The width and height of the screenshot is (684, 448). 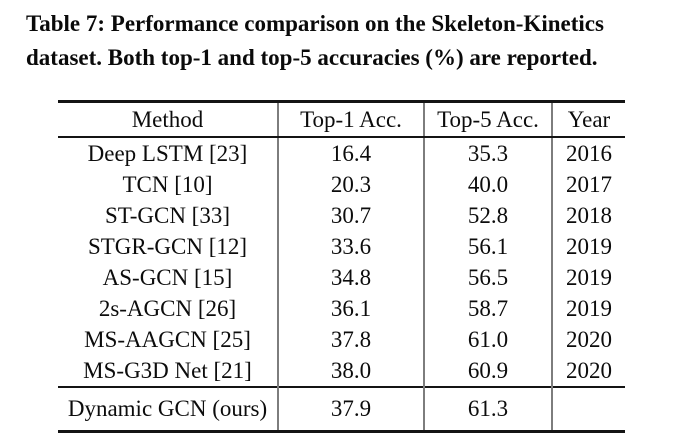 I want to click on header-row: Method Top-1 Acc. Top-5 Acc. Year, so click(x=341, y=119).